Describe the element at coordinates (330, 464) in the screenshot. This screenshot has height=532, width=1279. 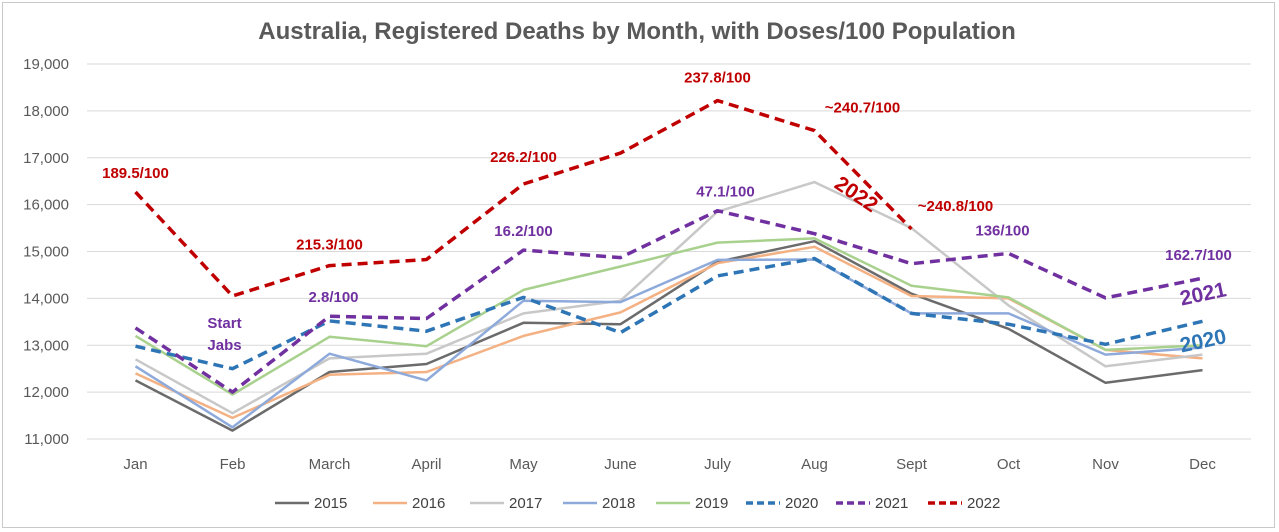
I see `x-tick-label: March` at that location.